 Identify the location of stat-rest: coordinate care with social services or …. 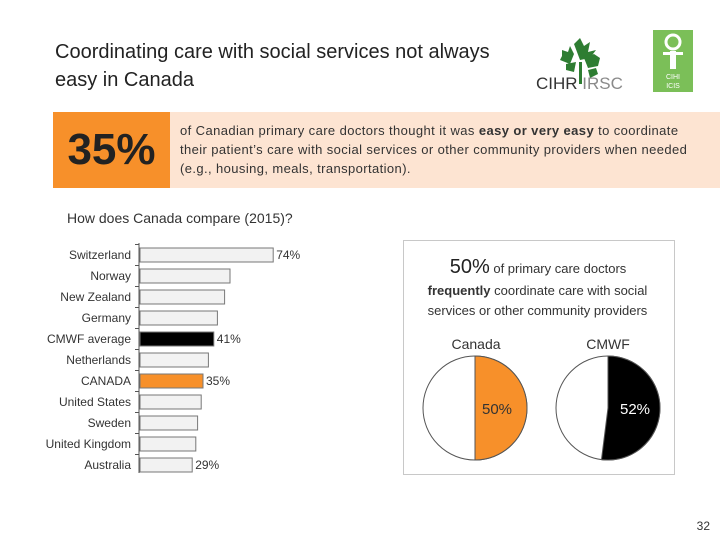
(537, 300).